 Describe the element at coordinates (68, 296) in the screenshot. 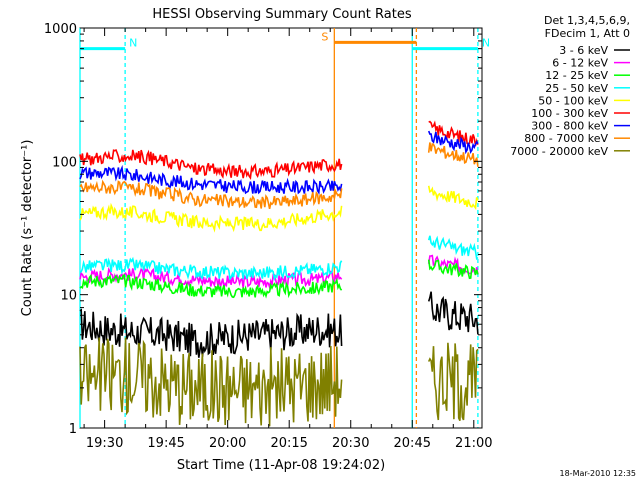

I see `y-tick-label: 10` at that location.